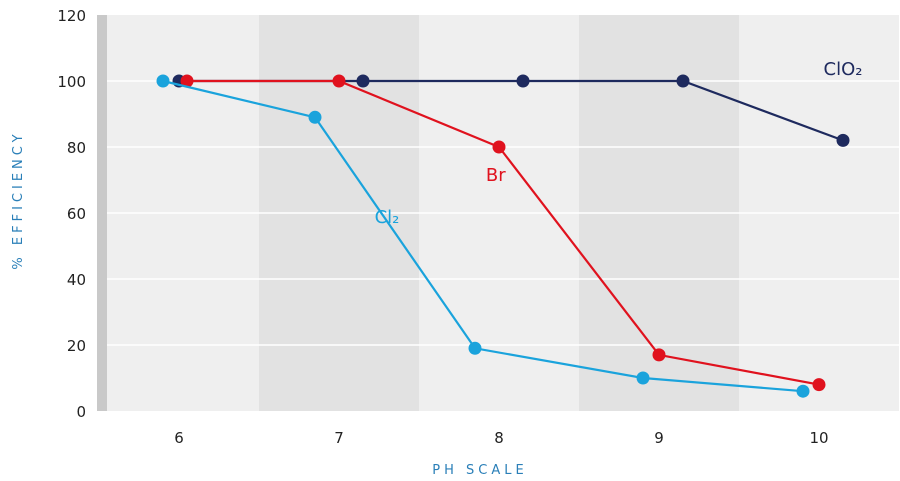 The height and width of the screenshot is (481, 900). What do you see at coordinates (102, 213) in the screenshot?
I see `y-axis-bar` at bounding box center [102, 213].